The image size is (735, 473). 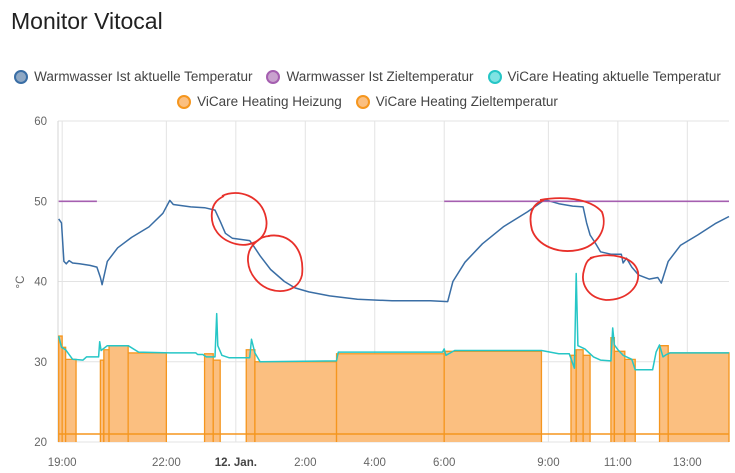 I want to click on x-tick-label-5: 6:00, so click(x=444, y=463).